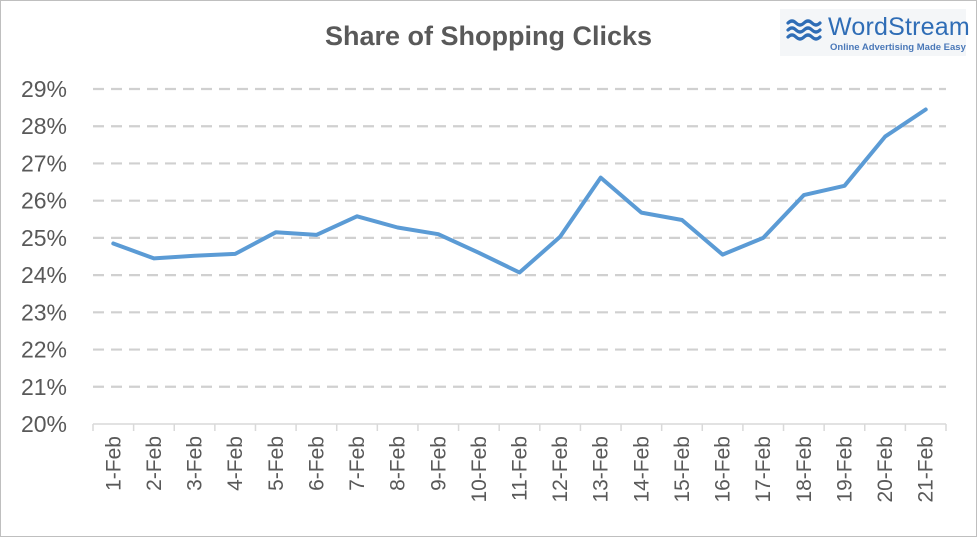 The width and height of the screenshot is (977, 537). I want to click on logo-tagline: Online Advertising Made Easy, so click(898, 47).